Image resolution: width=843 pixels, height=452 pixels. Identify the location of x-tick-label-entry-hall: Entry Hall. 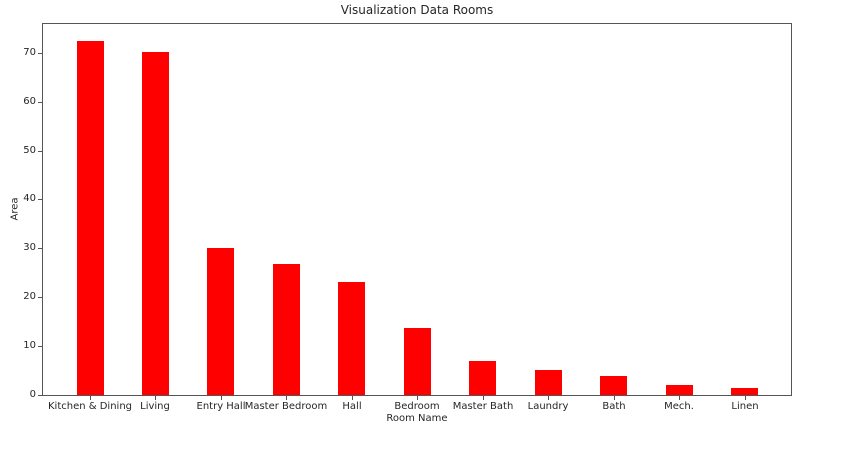
(221, 406).